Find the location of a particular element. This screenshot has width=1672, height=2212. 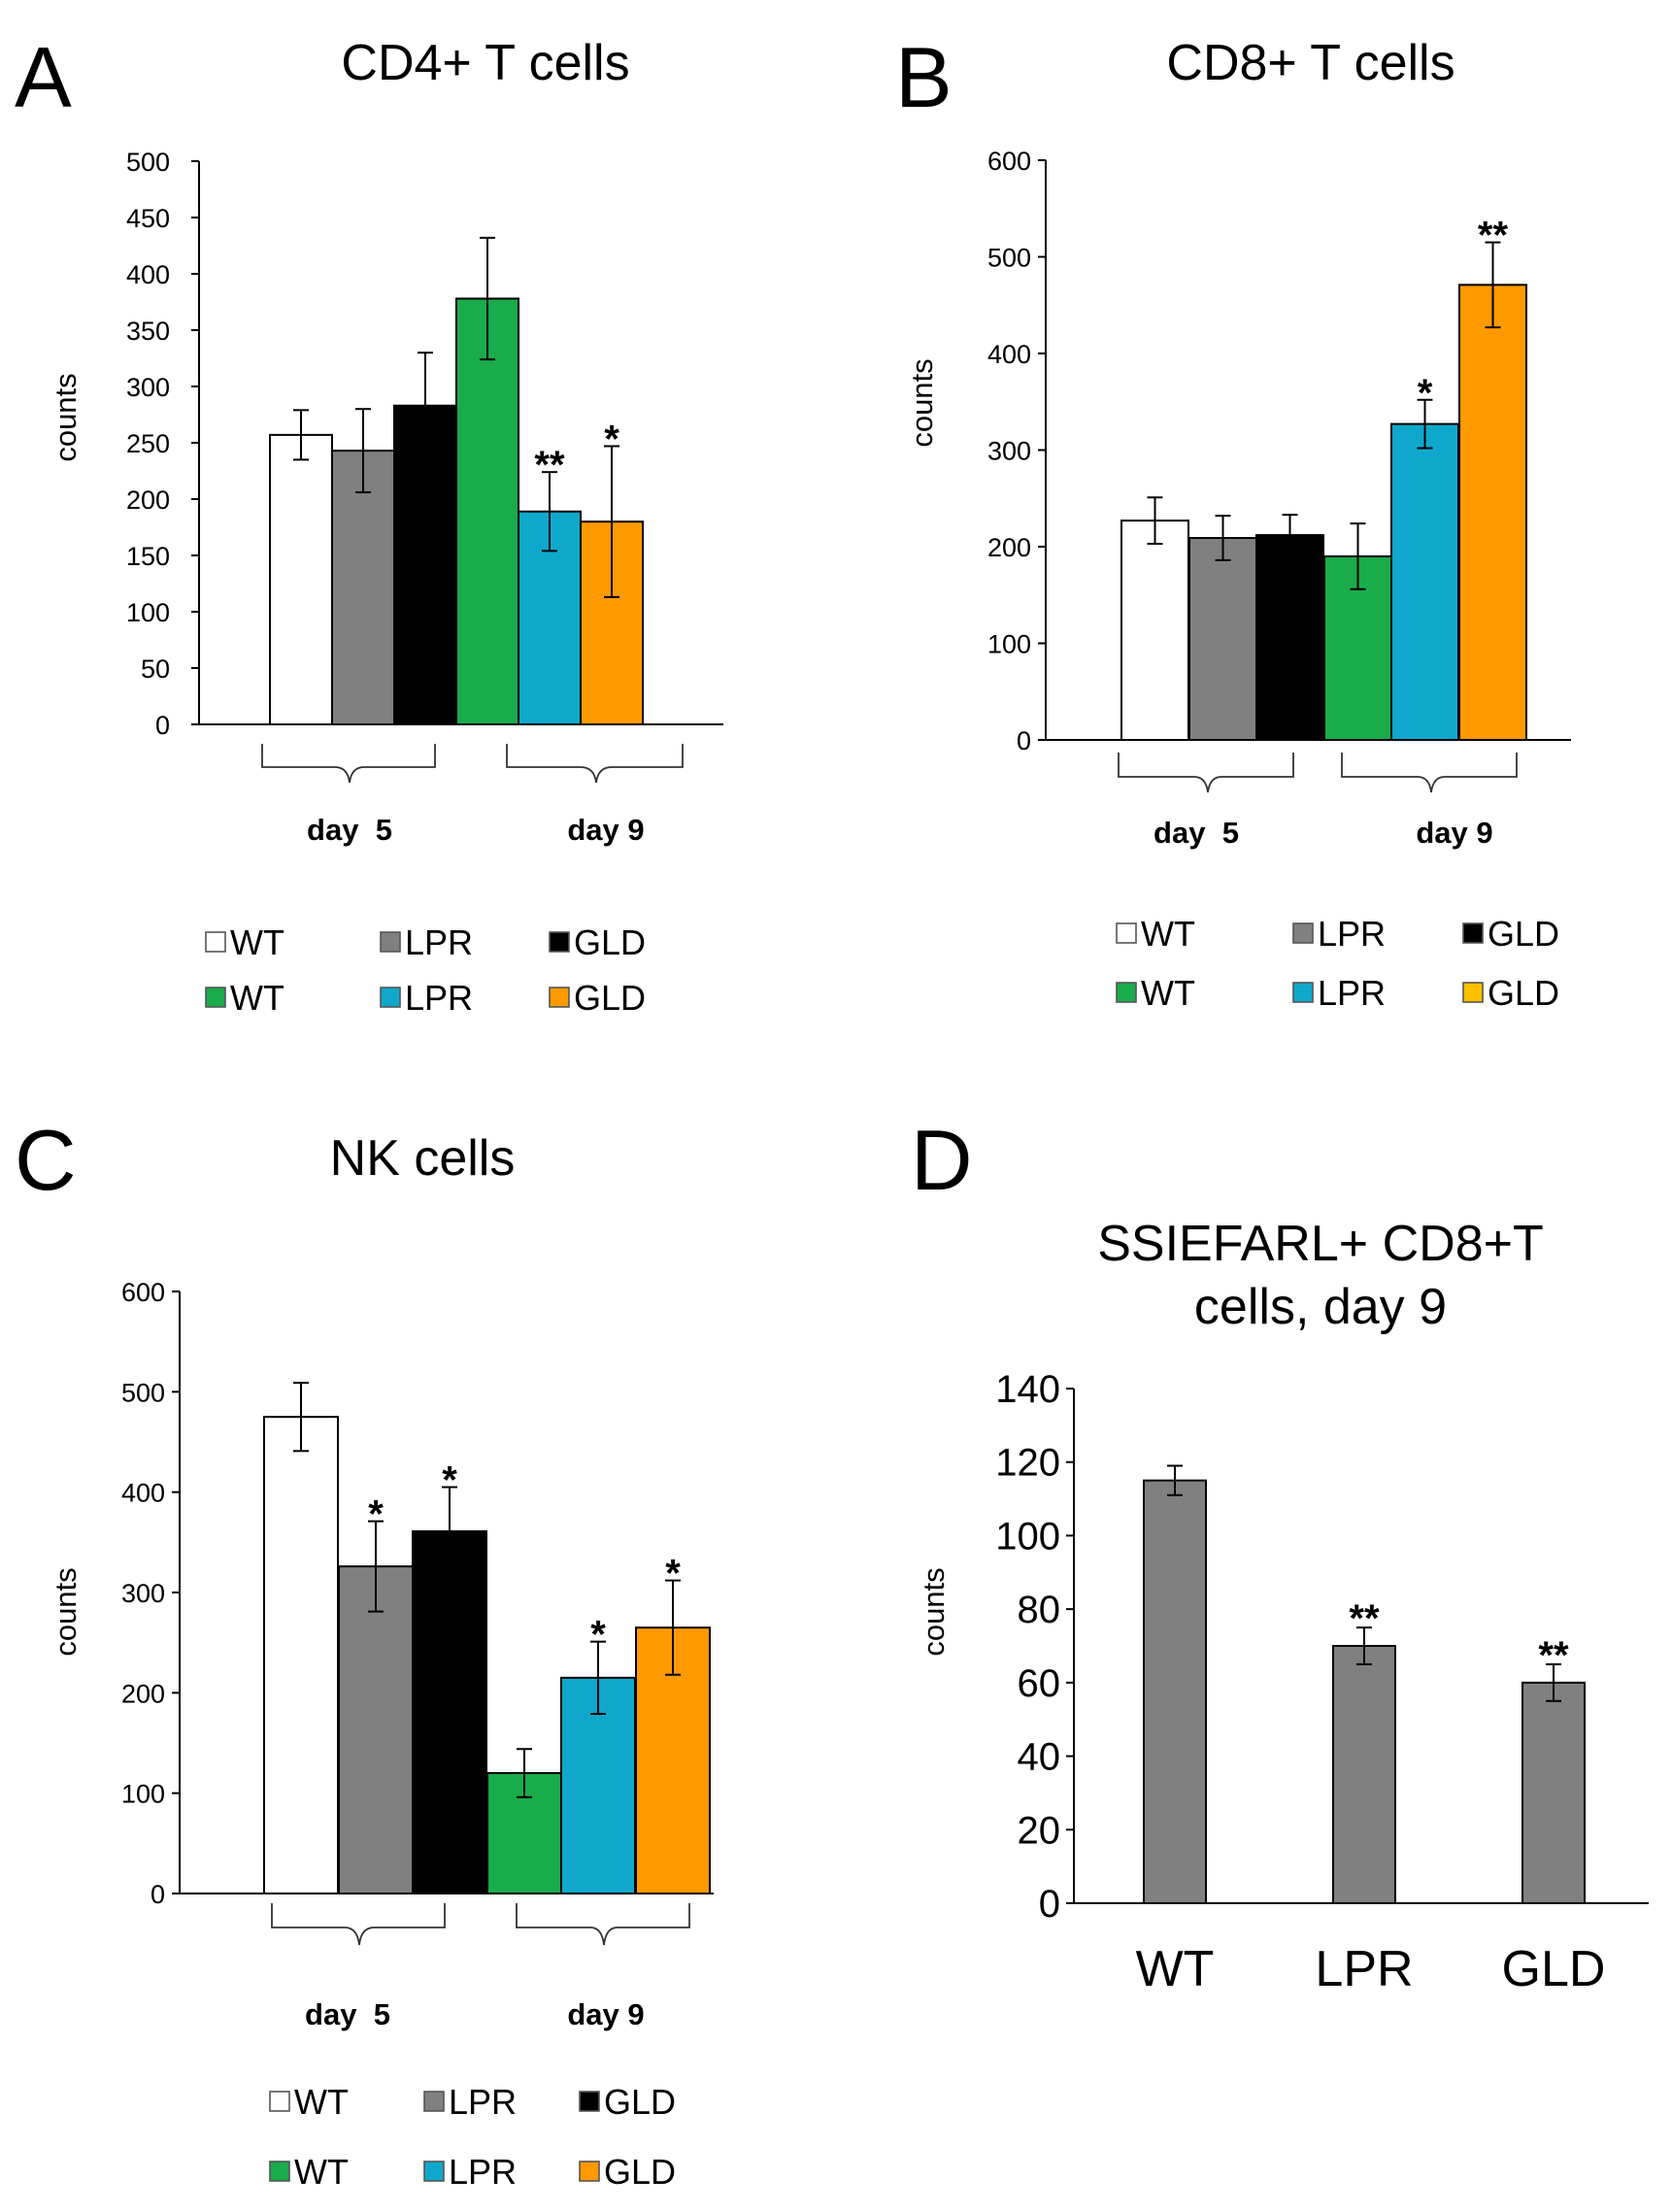

panel-a-group-day9: day 9 is located at coordinates (605, 830).